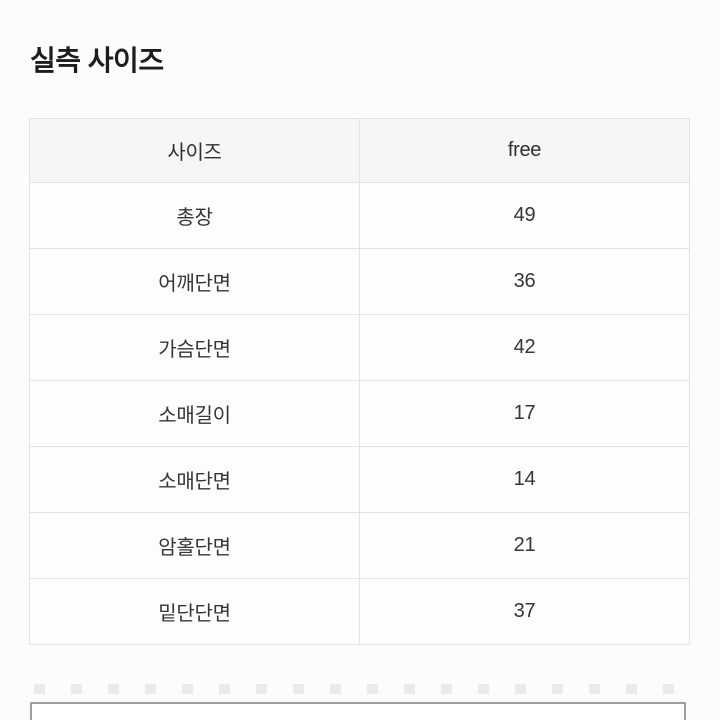 The image size is (720, 720). What do you see at coordinates (524, 479) in the screenshot?
I see `measurement-value: 14` at bounding box center [524, 479].